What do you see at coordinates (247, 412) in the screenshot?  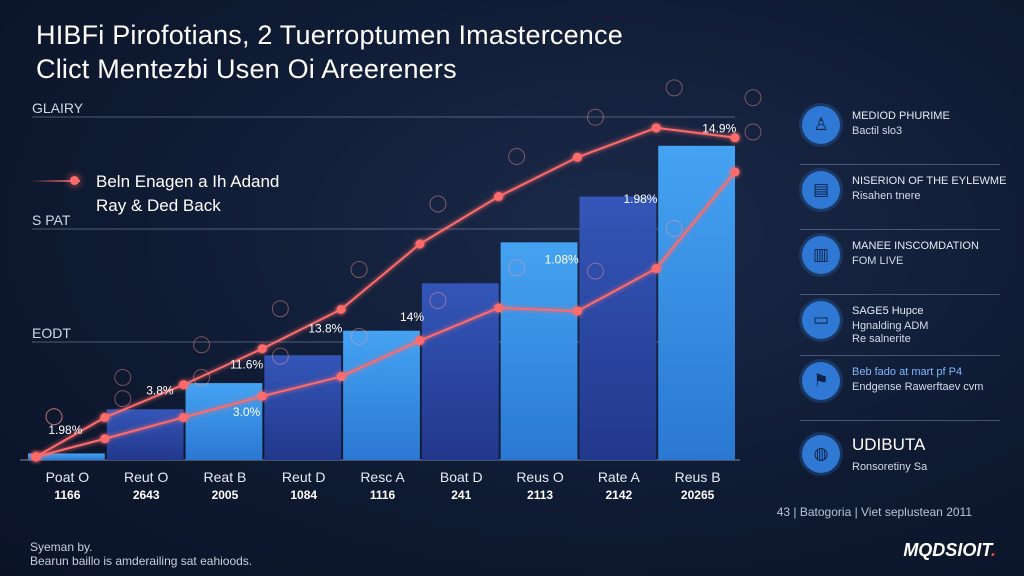 I see `data-label: 3.0%` at bounding box center [247, 412].